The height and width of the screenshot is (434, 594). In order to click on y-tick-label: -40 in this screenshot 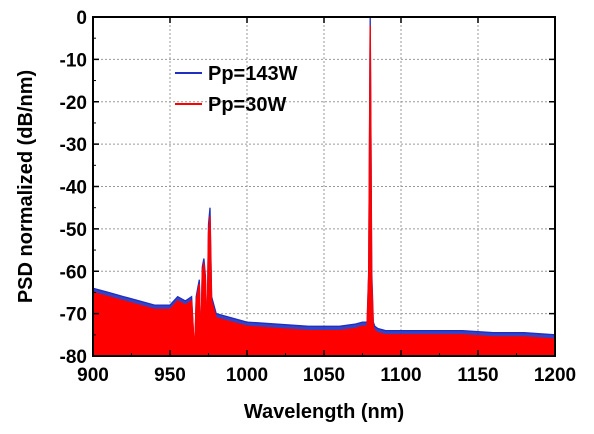, I will do `click(73, 188)`.